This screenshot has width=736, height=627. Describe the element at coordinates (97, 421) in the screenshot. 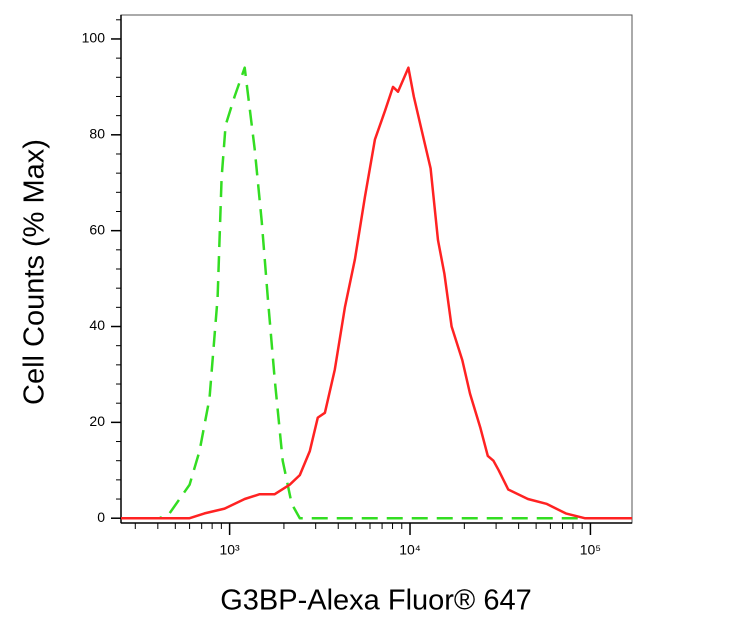

I see `y-tick-label: 20` at that location.